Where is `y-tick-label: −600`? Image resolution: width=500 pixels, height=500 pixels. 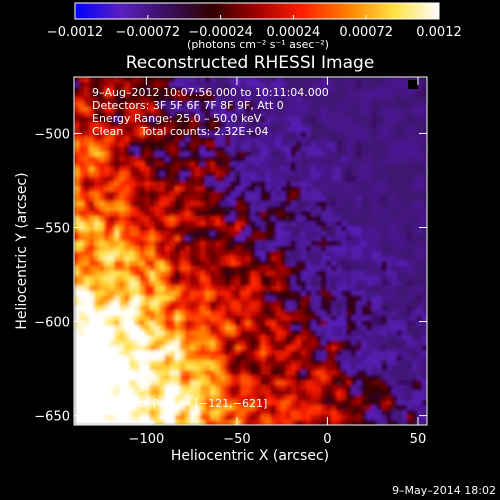
y-tick-label: −600 is located at coordinates (52, 323).